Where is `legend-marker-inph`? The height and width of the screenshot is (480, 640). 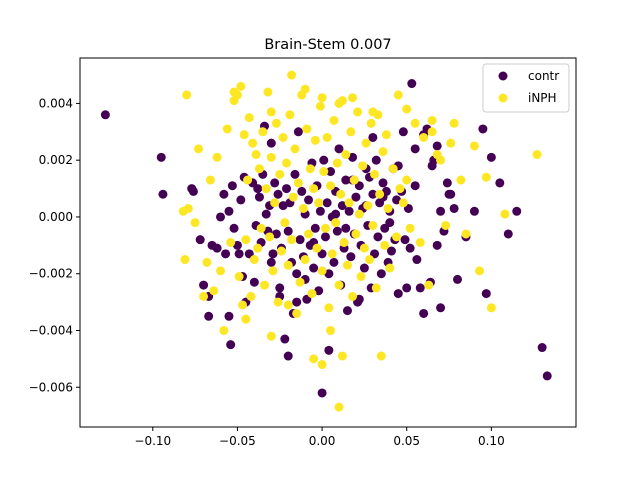
legend-marker-inph is located at coordinates (503, 98).